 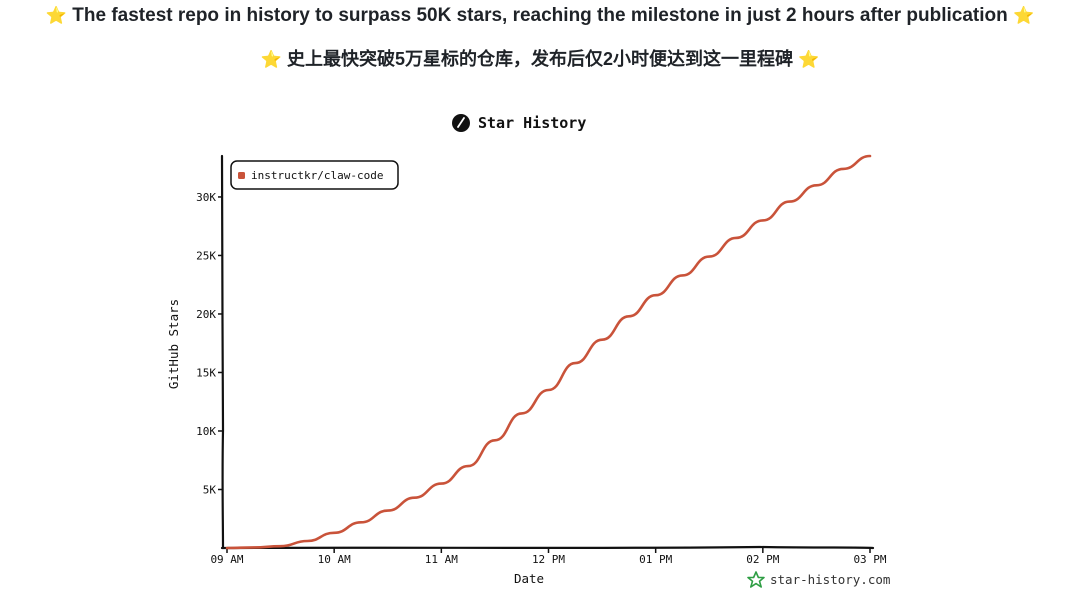 I want to click on x-tick-label: 02 PM, so click(x=762, y=559).